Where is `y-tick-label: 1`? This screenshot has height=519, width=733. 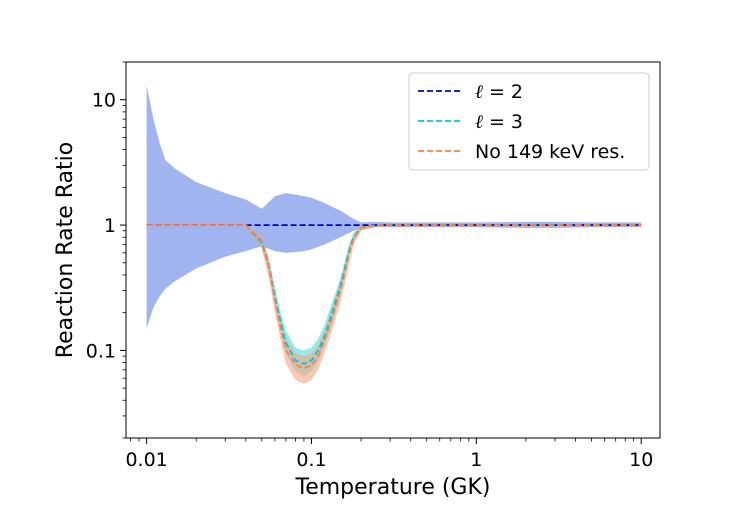 y-tick-label: 1 is located at coordinates (110, 226).